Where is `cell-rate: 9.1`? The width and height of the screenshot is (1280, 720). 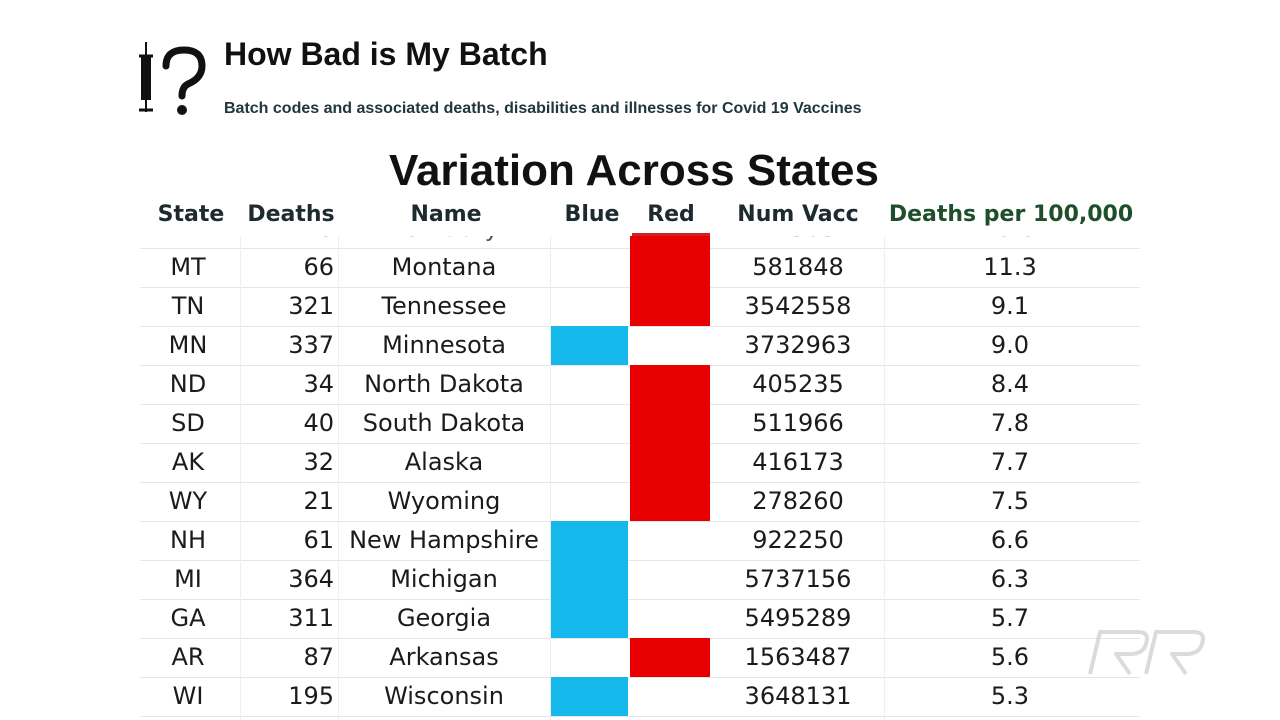
cell-rate: 9.1 is located at coordinates (1010, 306).